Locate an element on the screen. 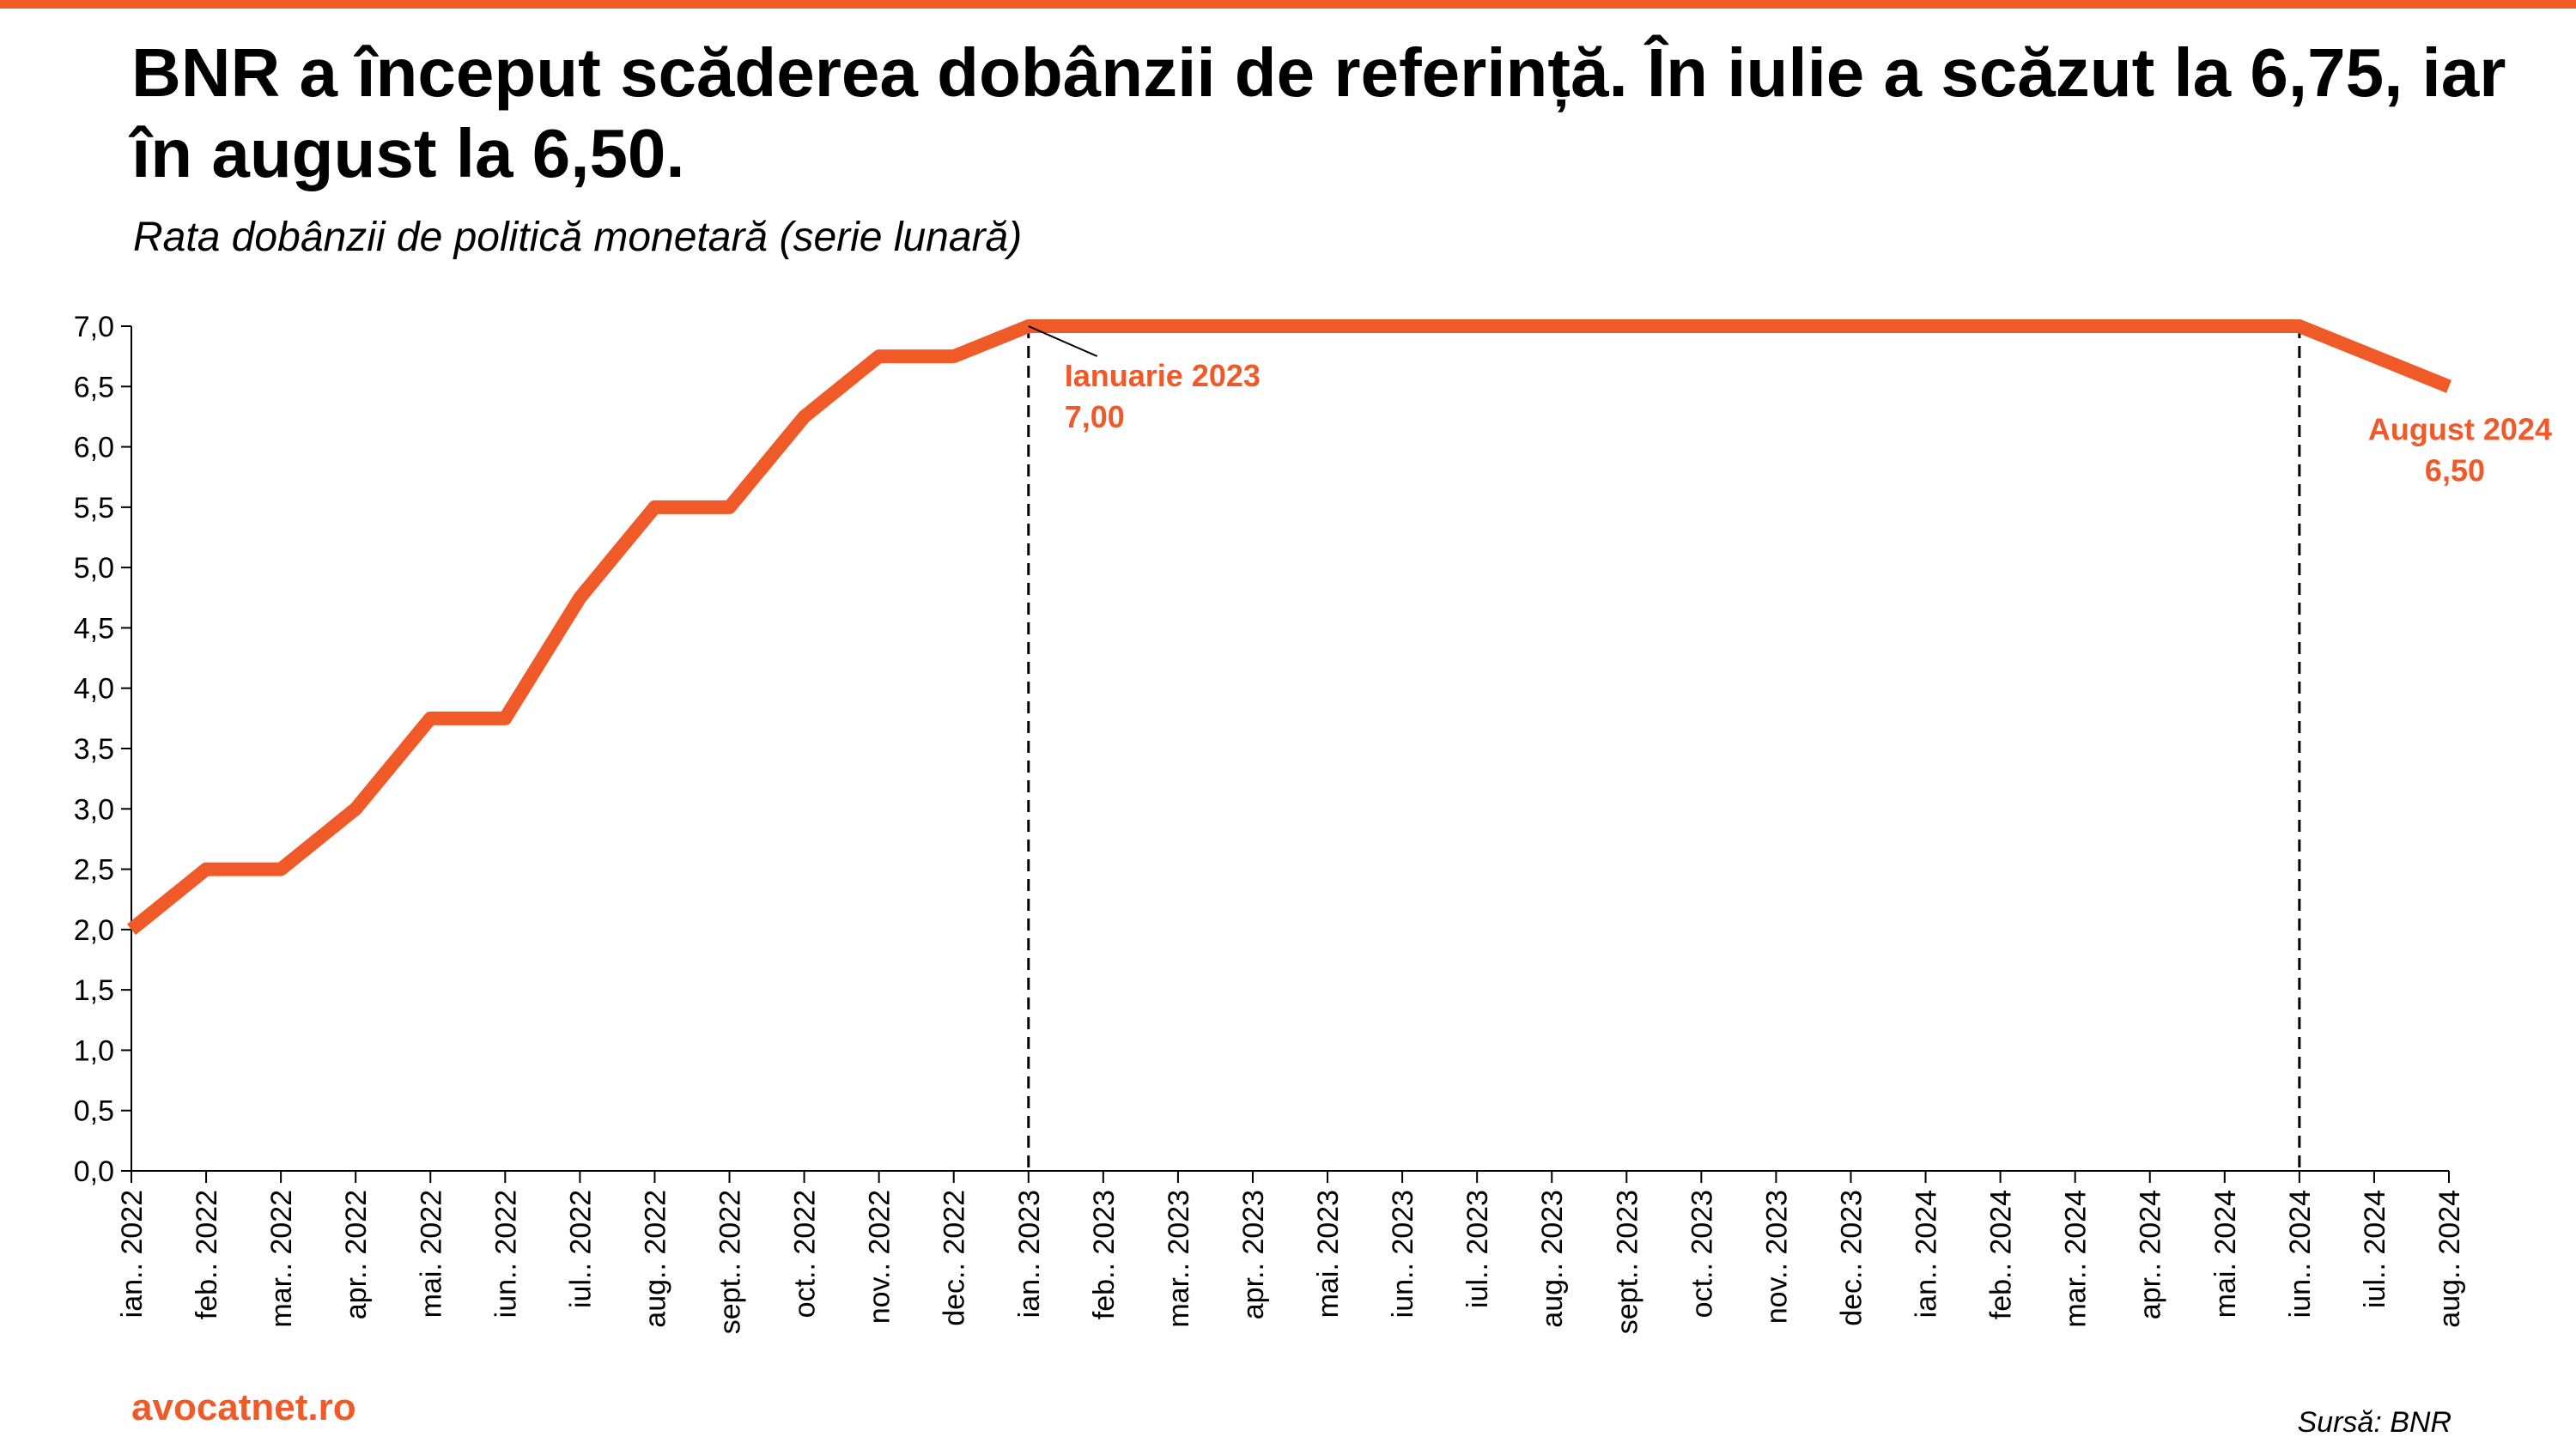 The image size is (2576, 1449). y-tick-label: 7,0 is located at coordinates (94, 327).